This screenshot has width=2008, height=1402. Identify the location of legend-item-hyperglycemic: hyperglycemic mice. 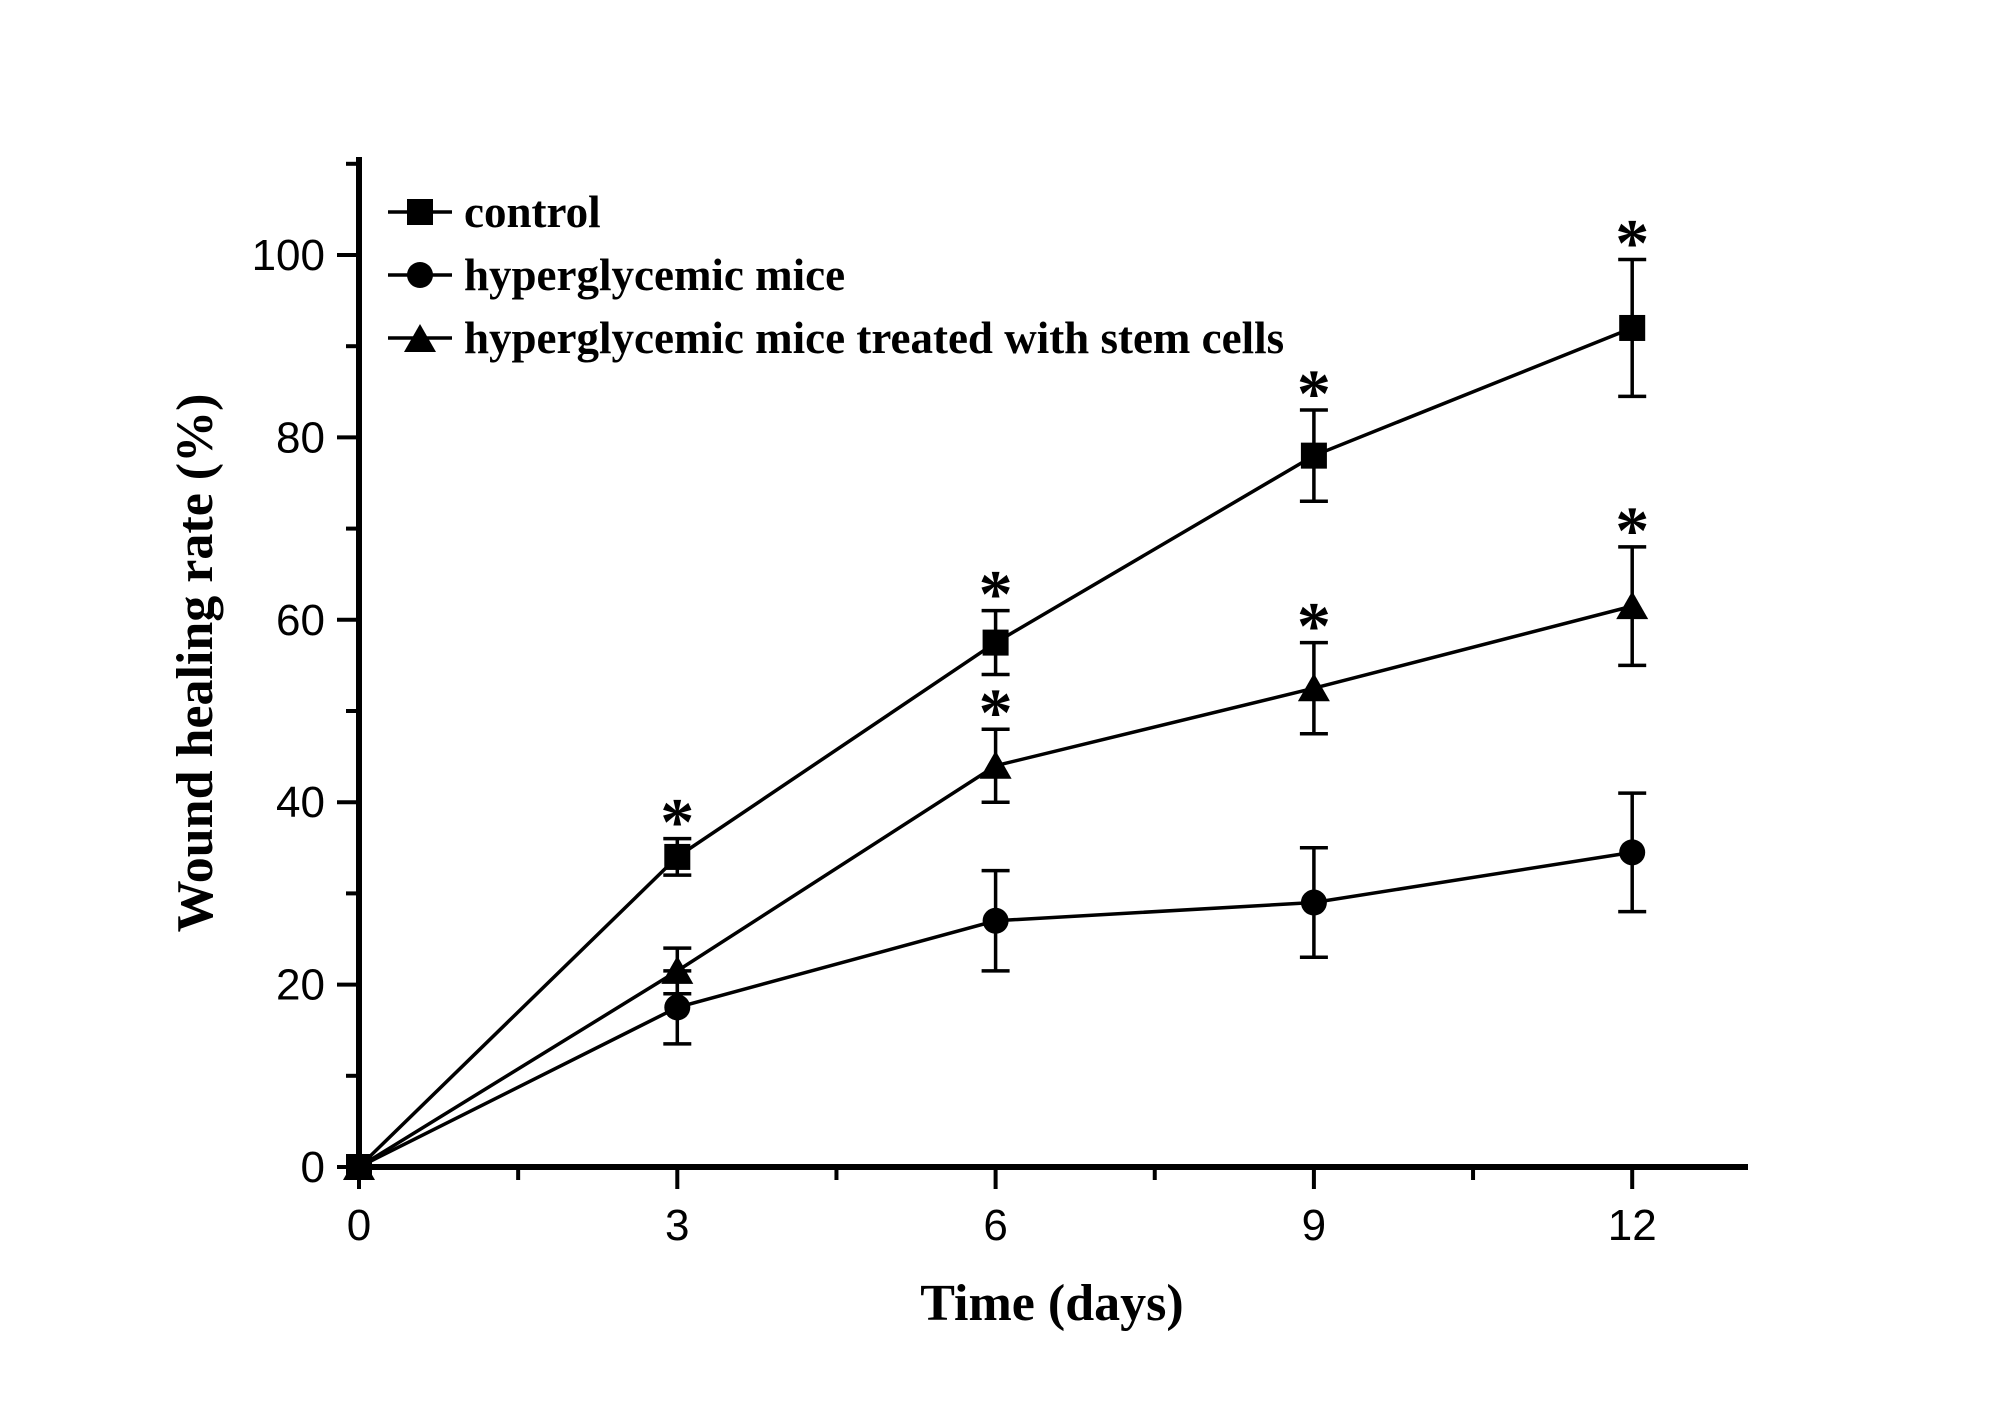
(616, 275).